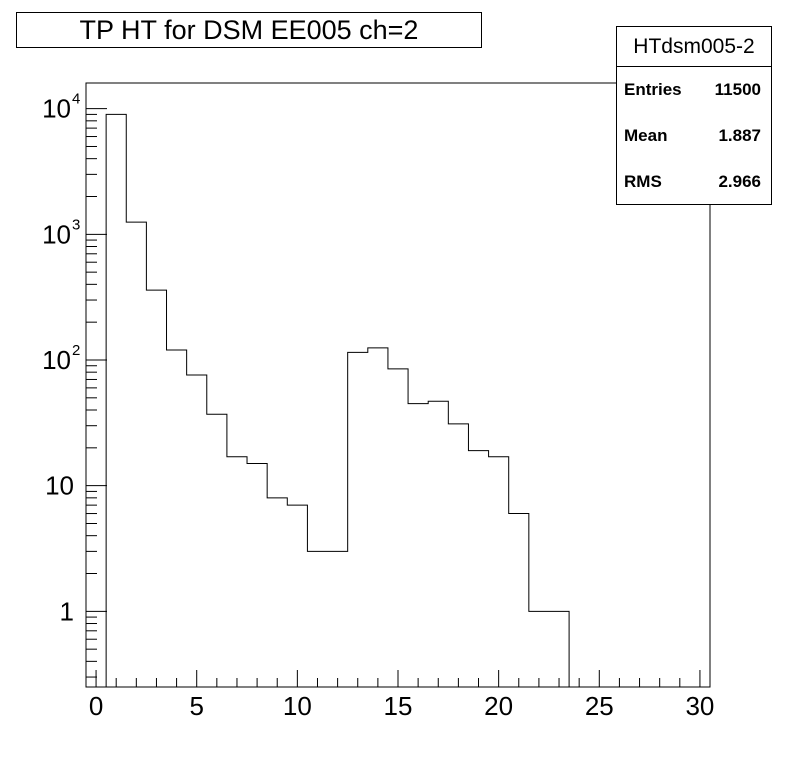  Describe the element at coordinates (694, 182) in the screenshot. I see `stat-row-rms: RMS 2.966` at that location.